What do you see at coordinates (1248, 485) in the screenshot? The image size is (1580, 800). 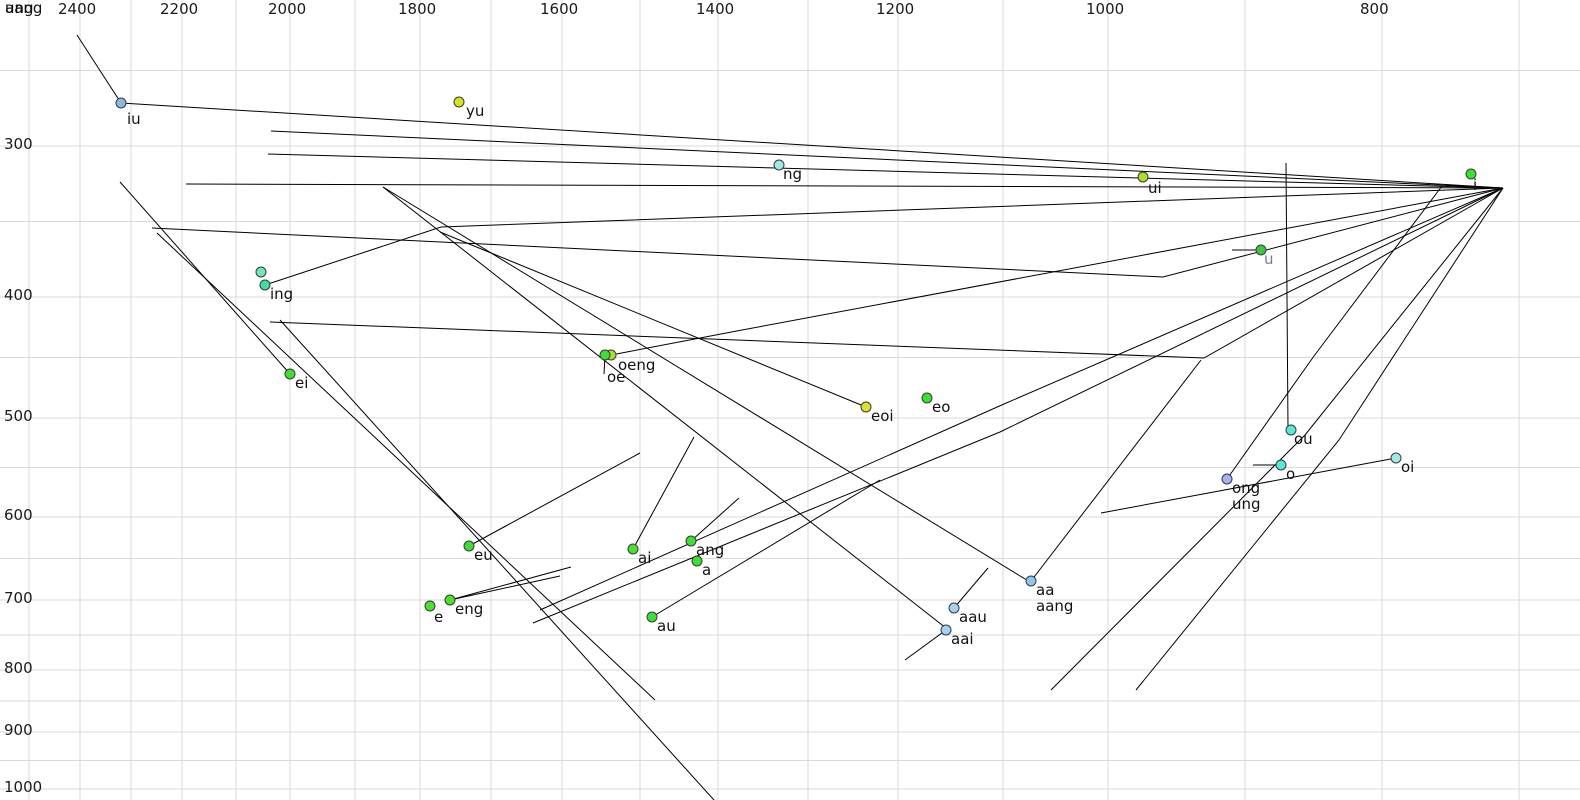 I see `trajectory-oi-line` at bounding box center [1248, 485].